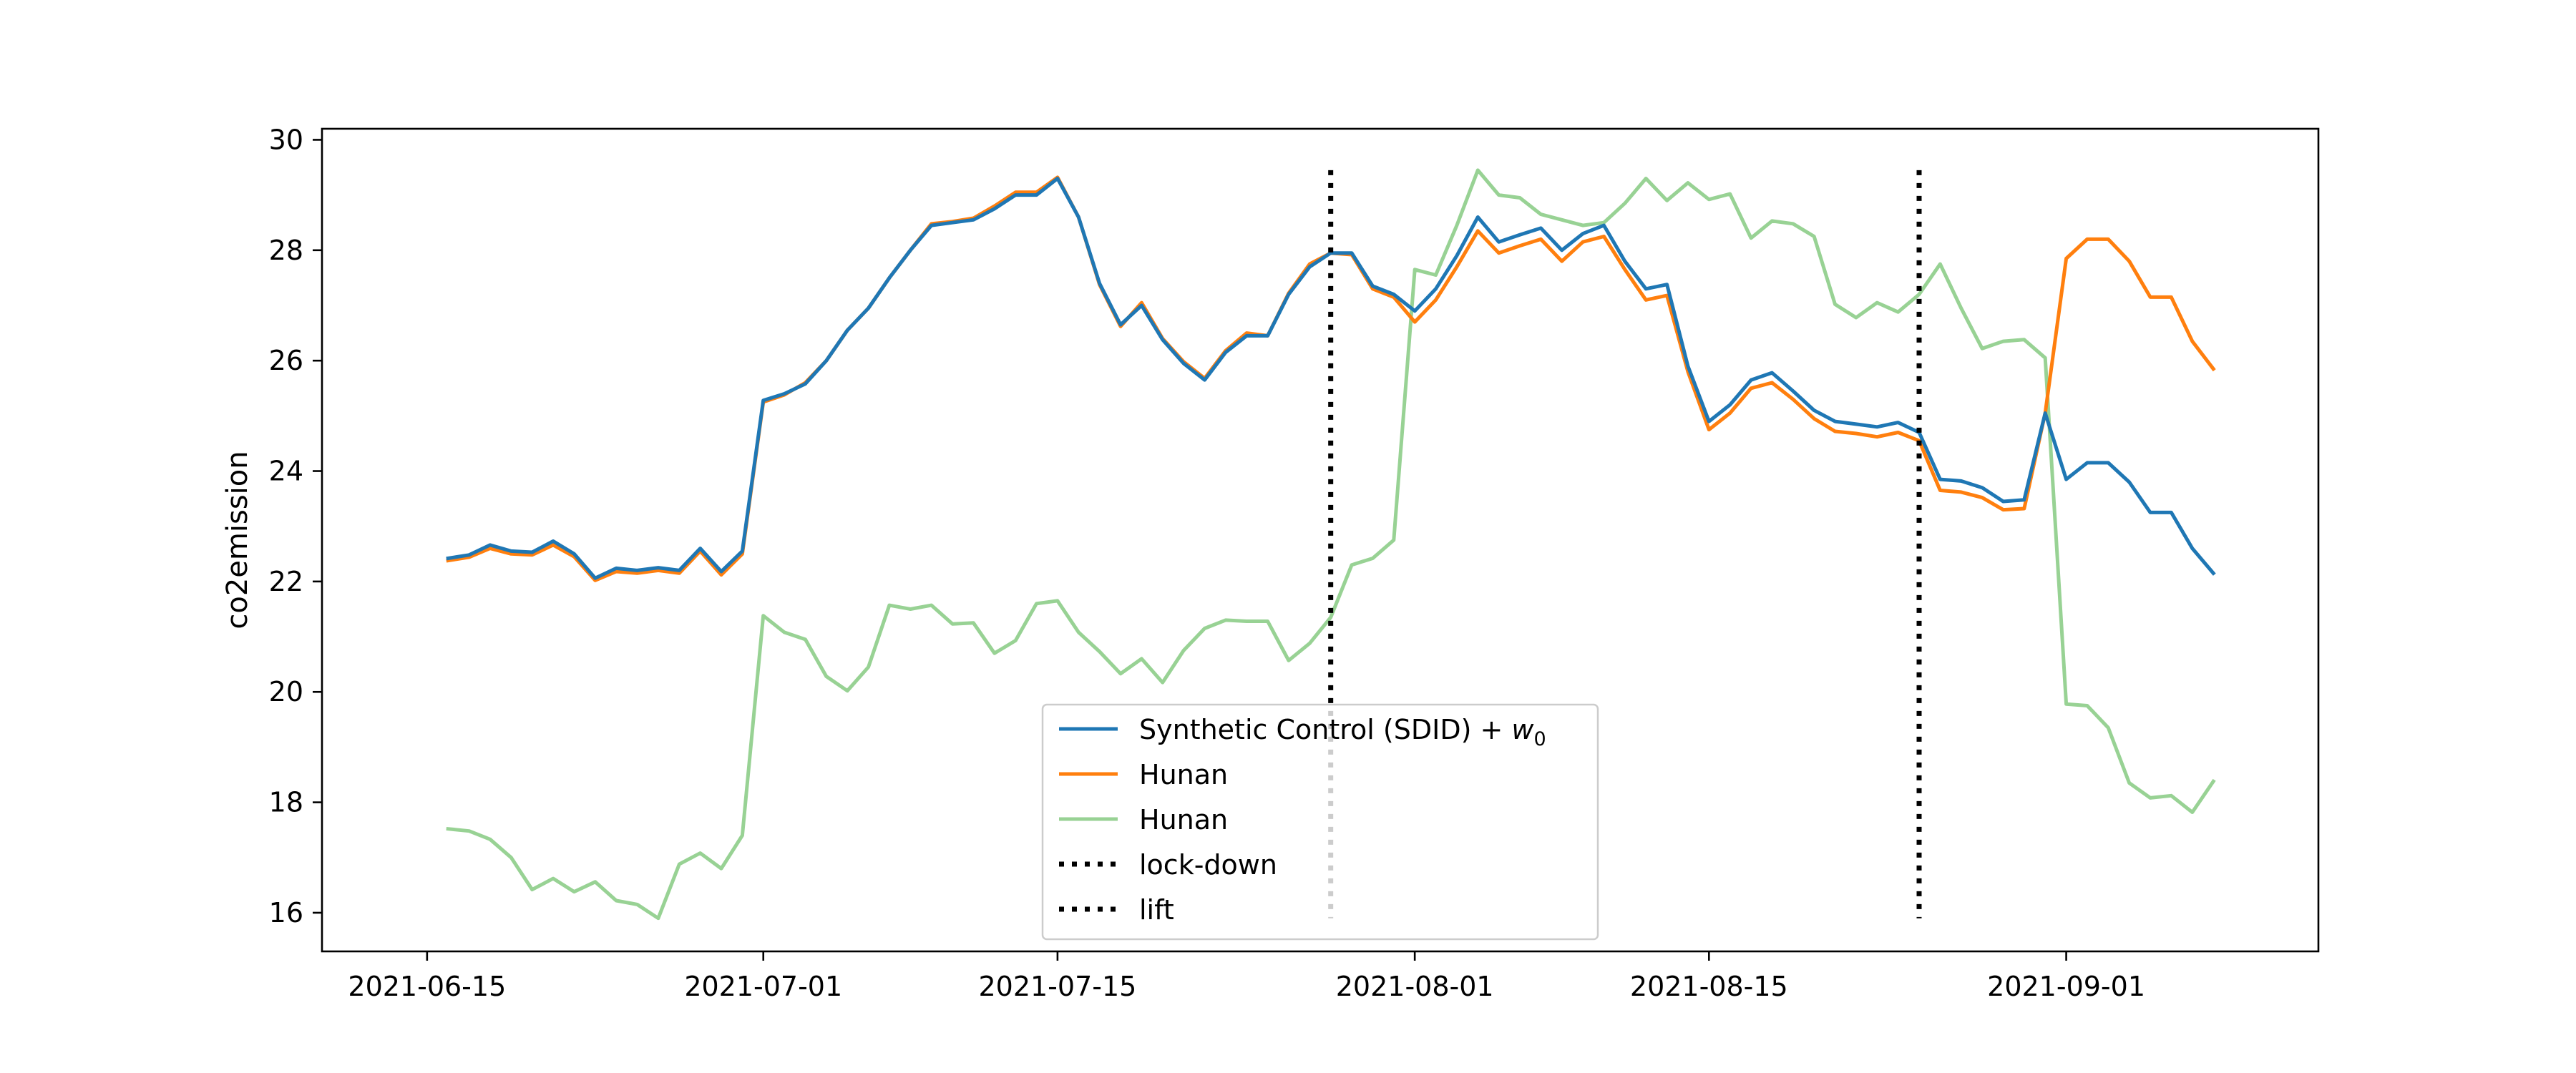  I want to click on x-tick-label: 2021-07-15, so click(1057, 986).